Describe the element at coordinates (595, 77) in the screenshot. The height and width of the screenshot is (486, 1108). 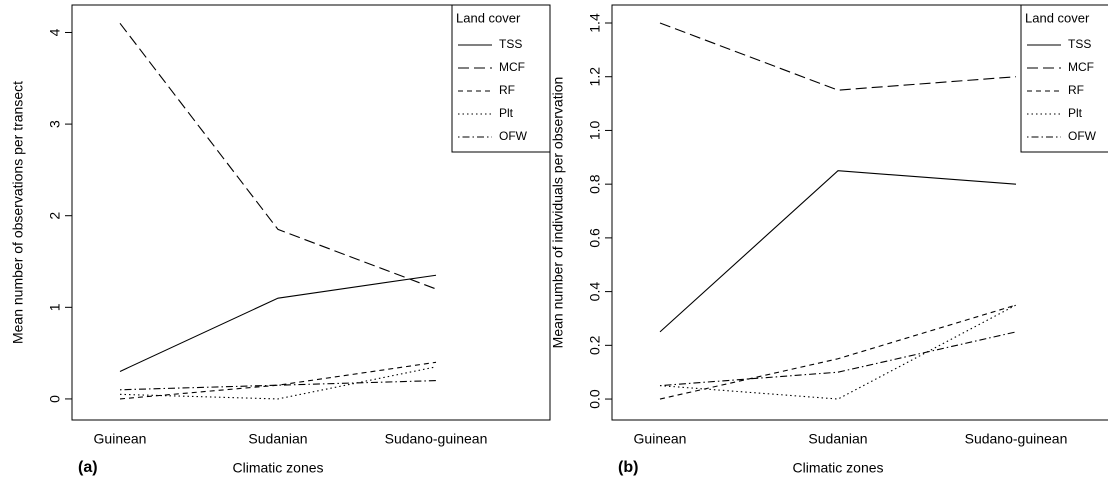
I see `y-tick-label: 1.2` at that location.